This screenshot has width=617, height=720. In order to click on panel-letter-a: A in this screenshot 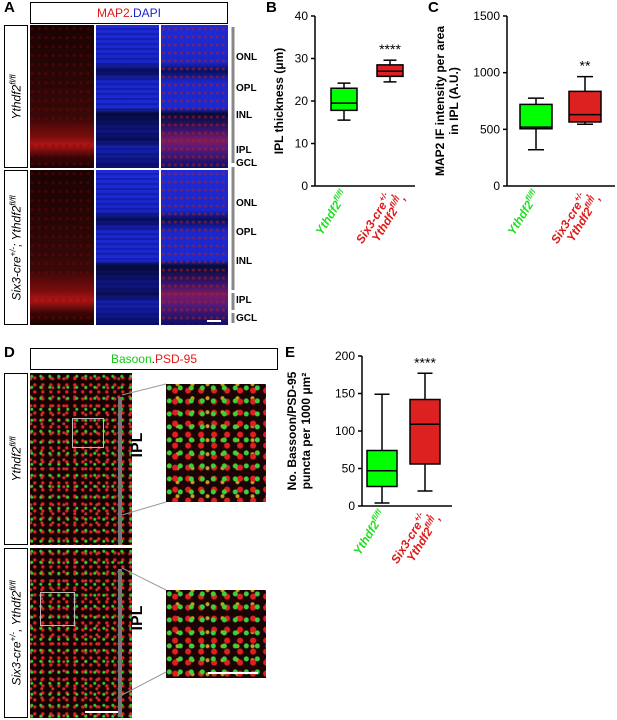, I will do `click(9, 8)`.